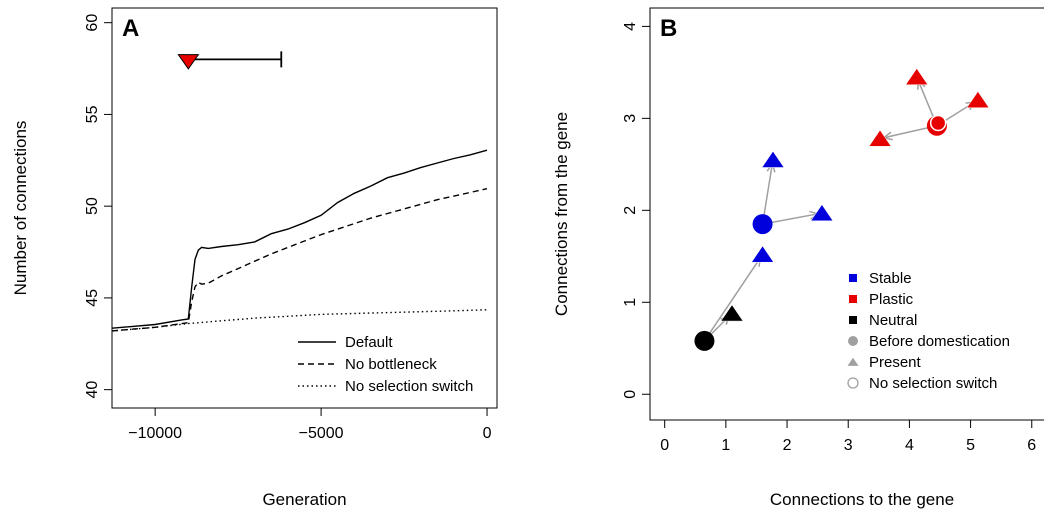  I want to click on panel-a-y-tick-label: 60, so click(92, 23).